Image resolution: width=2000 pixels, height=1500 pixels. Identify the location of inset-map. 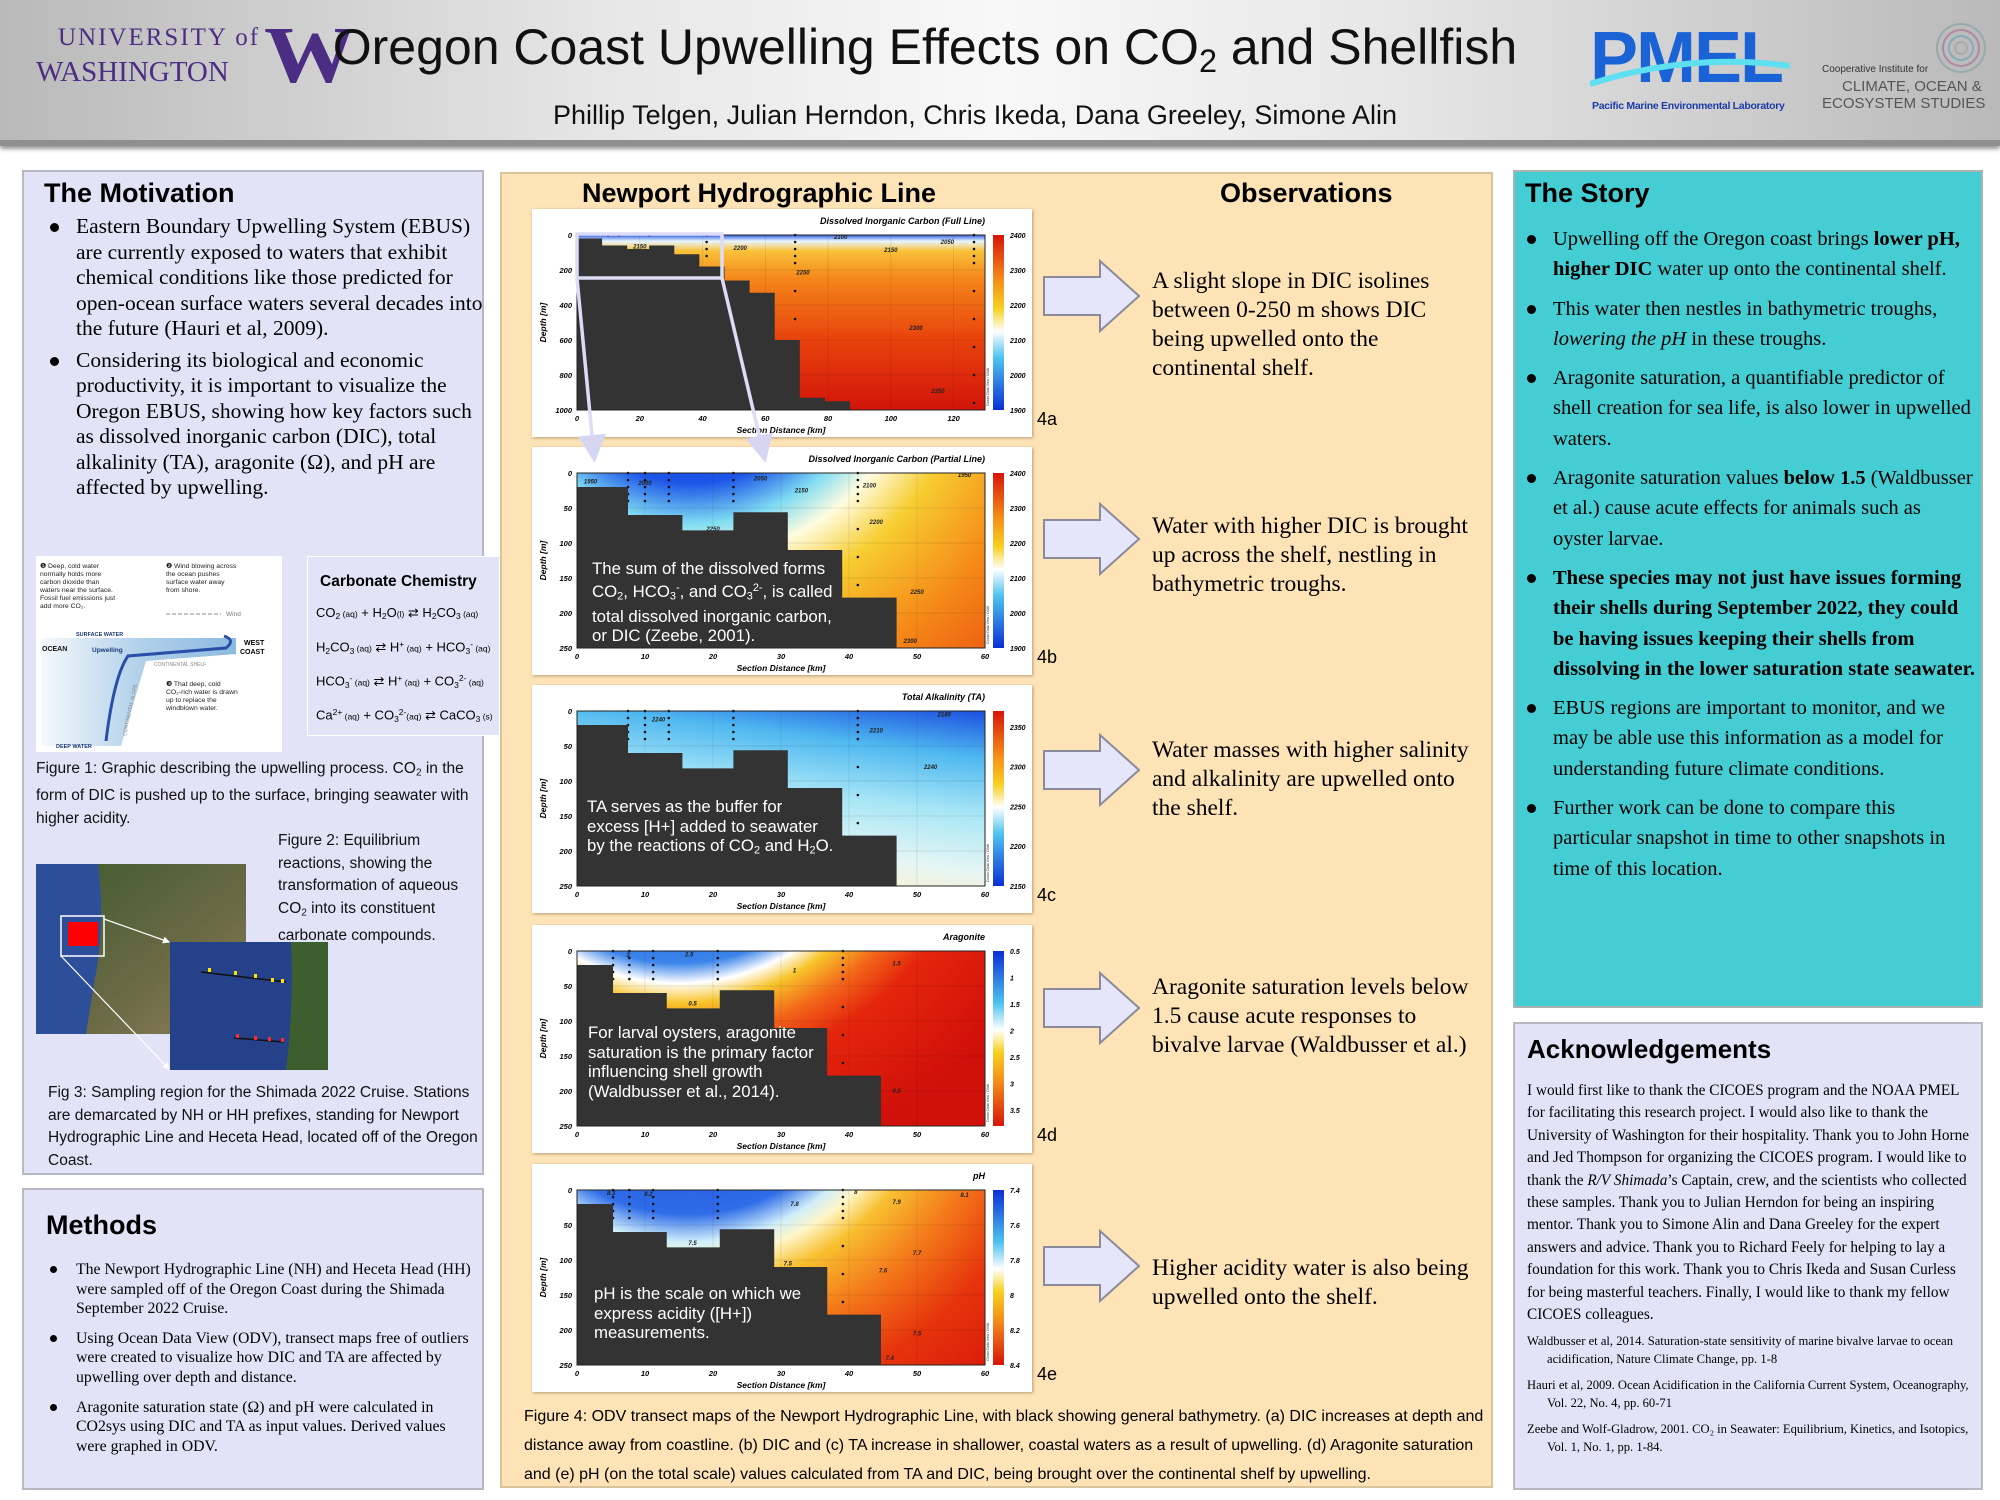
(249, 1006).